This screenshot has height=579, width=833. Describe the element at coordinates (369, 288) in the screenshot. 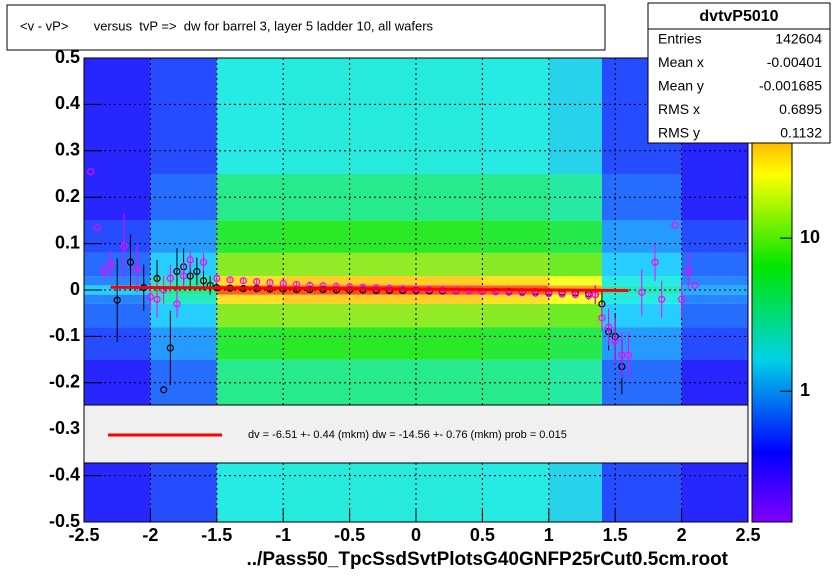

I see `fit-line` at that location.